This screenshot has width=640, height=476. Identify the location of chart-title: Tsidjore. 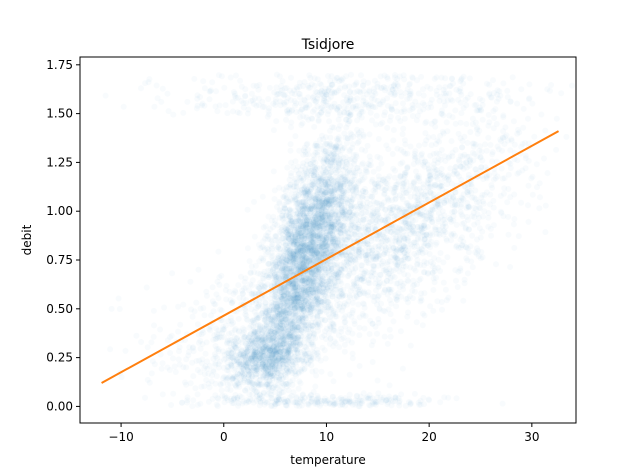
(328, 45).